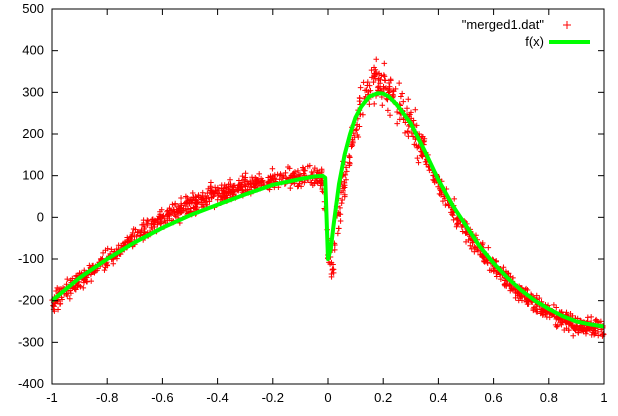  Describe the element at coordinates (33, 175) in the screenshot. I see `y-tick-label: 100` at that location.